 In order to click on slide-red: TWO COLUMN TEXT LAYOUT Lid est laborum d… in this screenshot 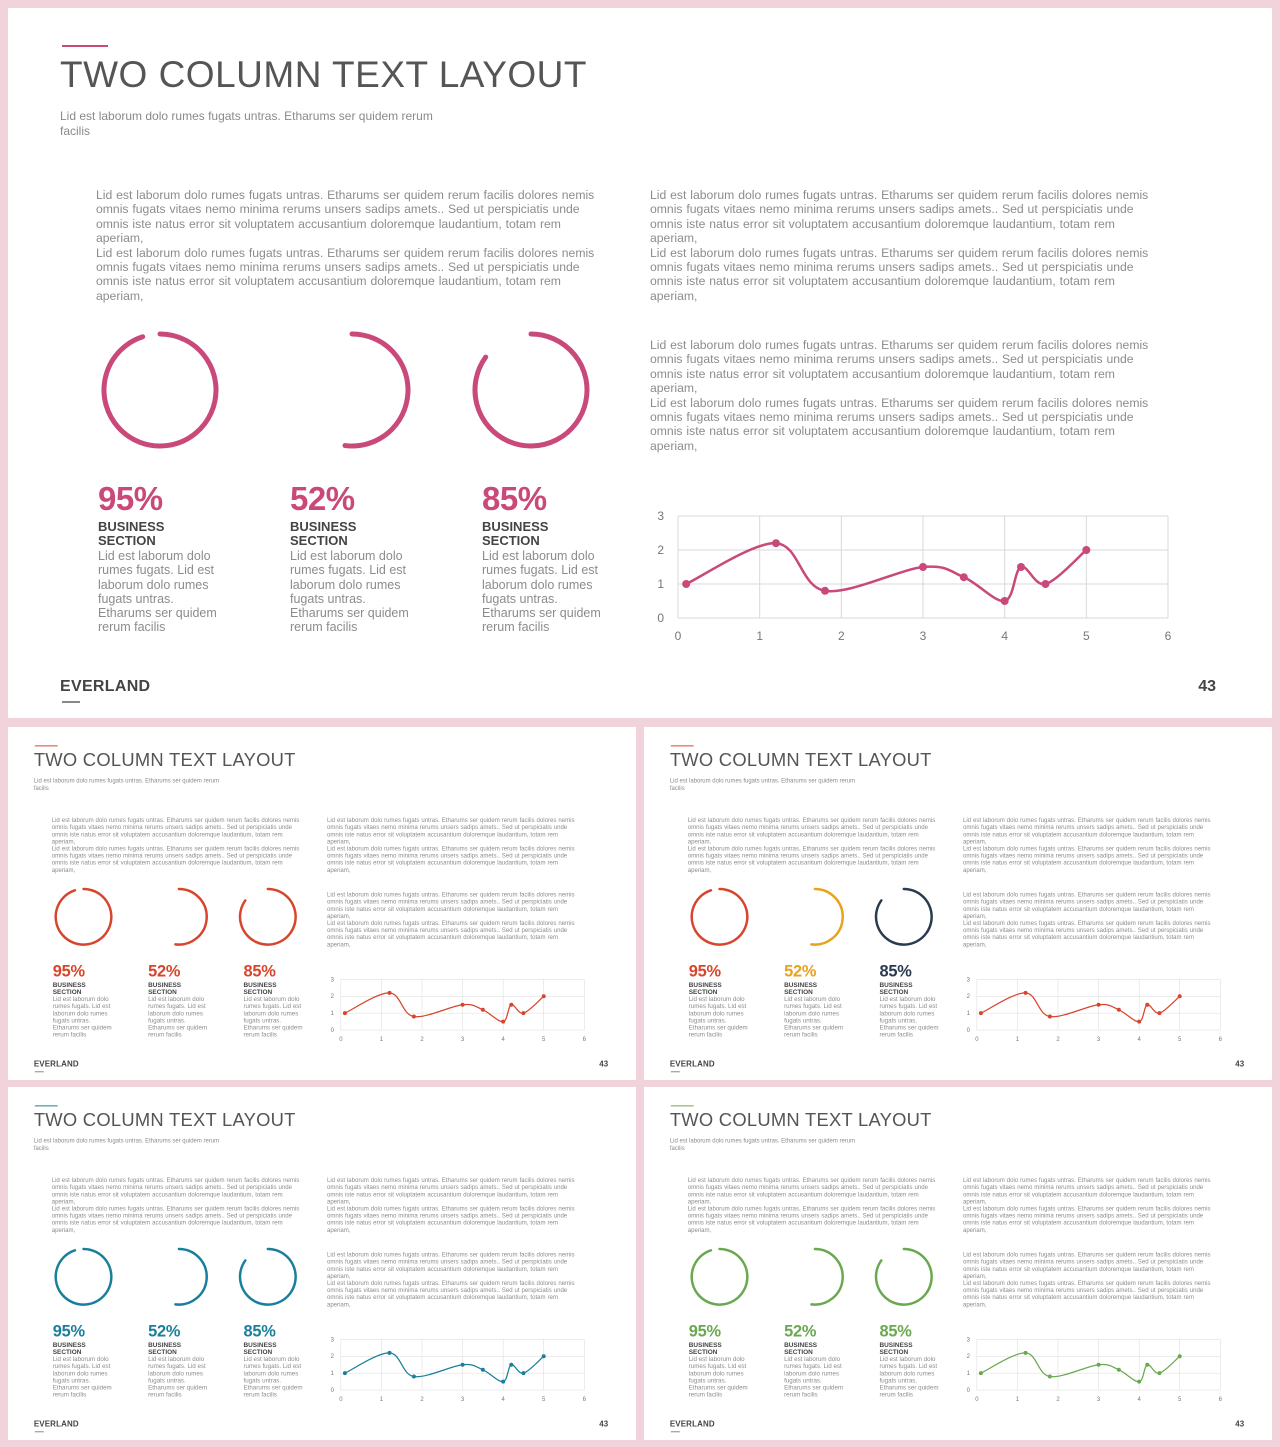, I will do `click(322, 903)`.